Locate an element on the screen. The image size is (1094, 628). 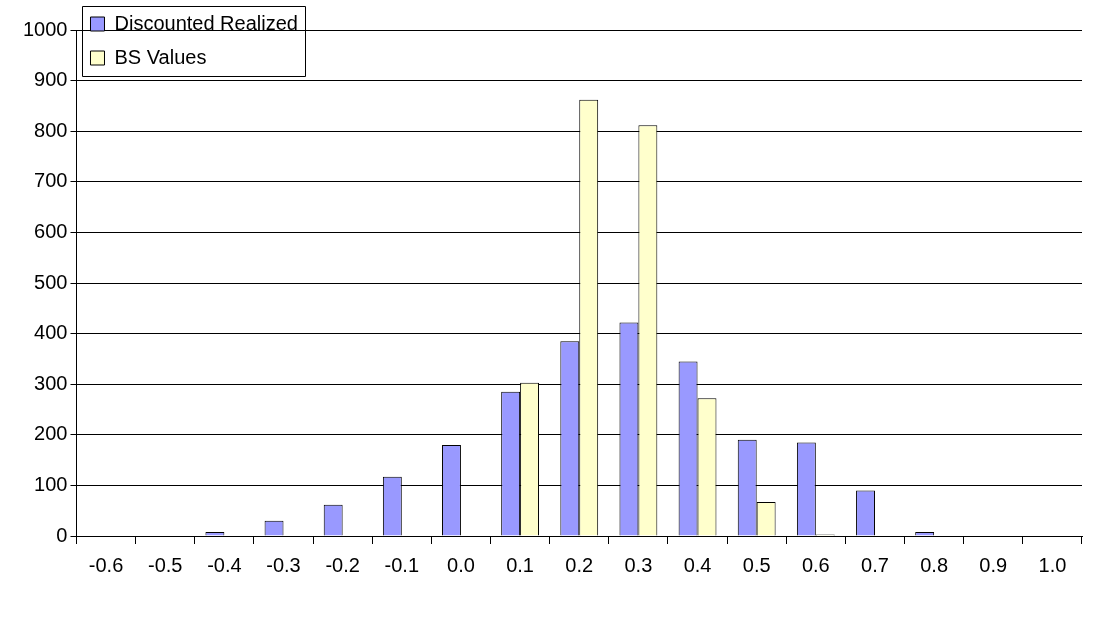
x-tick-label: 0.1 is located at coordinates (520, 564).